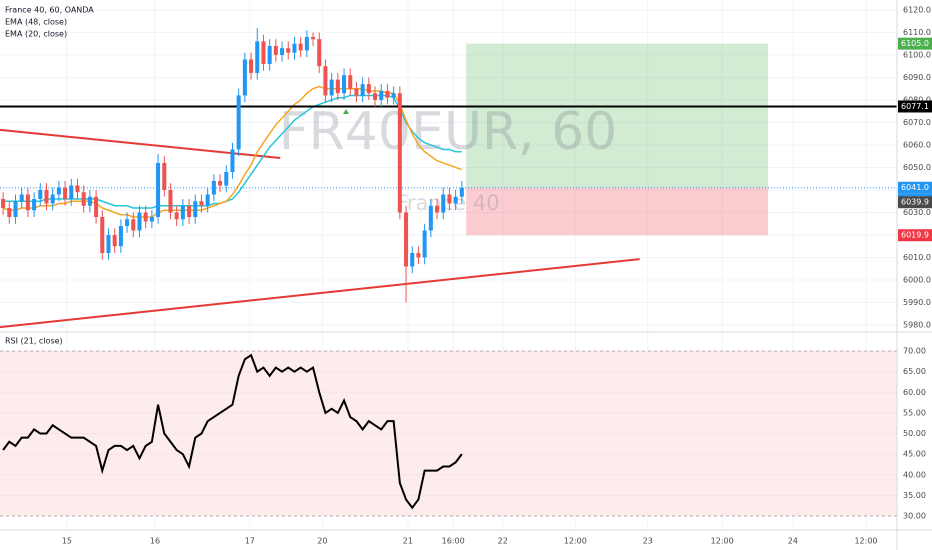 This screenshot has height=550, width=932. What do you see at coordinates (914, 474) in the screenshot?
I see `y-tick-label: 40.00` at bounding box center [914, 474].